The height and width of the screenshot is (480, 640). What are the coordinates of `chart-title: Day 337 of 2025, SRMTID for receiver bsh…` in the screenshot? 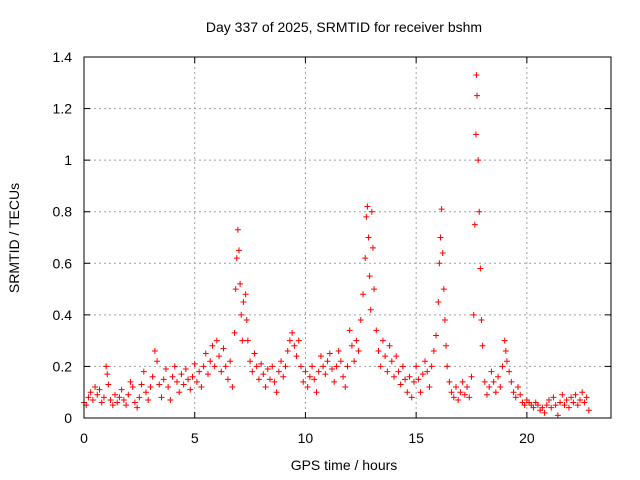 It's located at (344, 27).